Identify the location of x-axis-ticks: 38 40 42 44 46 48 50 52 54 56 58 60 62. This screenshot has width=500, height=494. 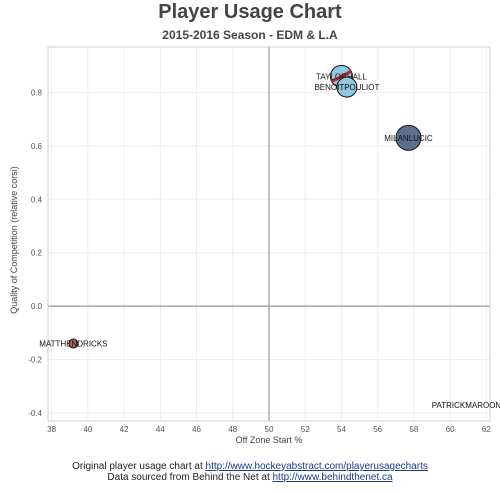
(269, 429).